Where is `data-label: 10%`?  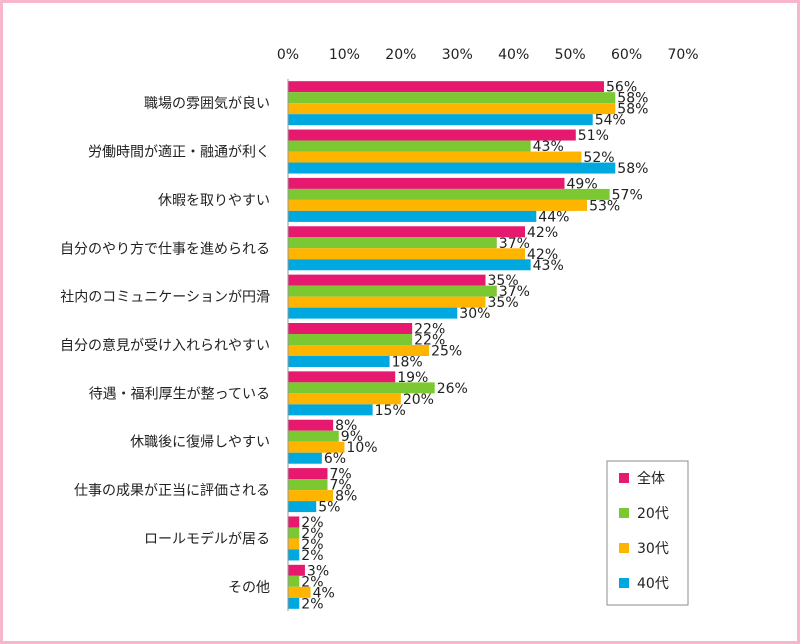
data-label: 10% is located at coordinates (361, 448).